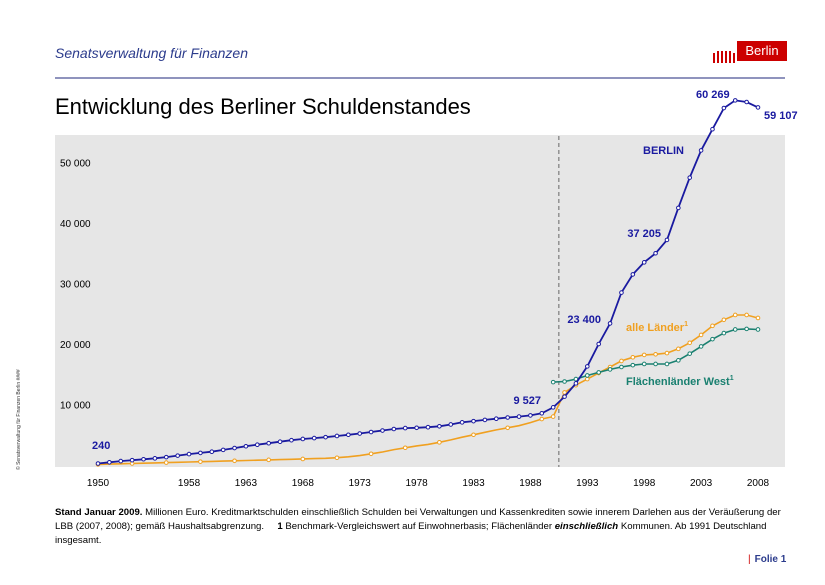  What do you see at coordinates (280, 526) in the screenshot?
I see `footnote-marker: 1` at bounding box center [280, 526].